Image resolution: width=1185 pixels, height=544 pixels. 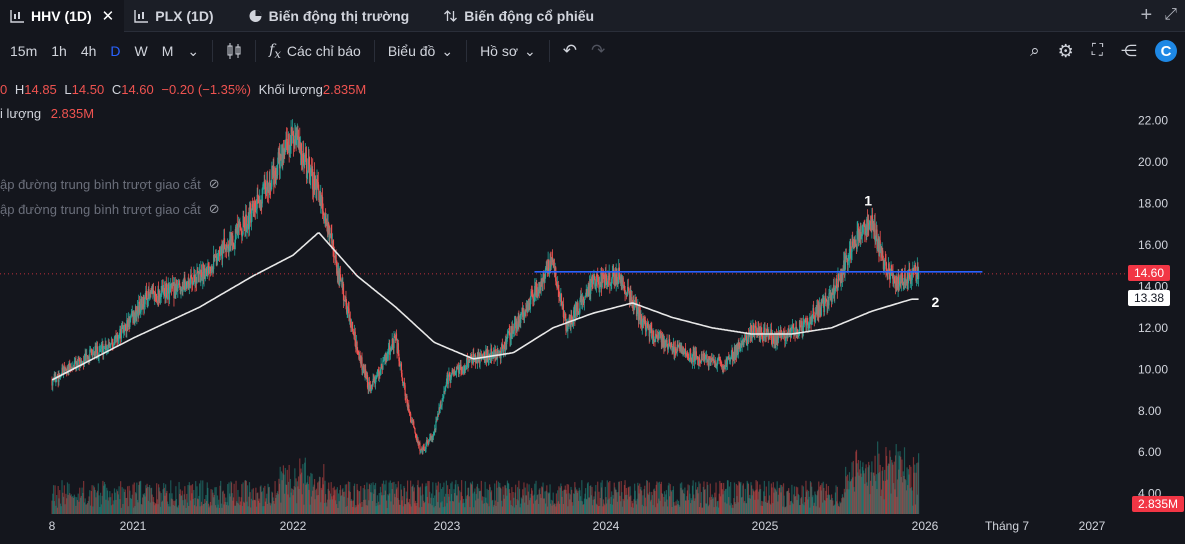 What do you see at coordinates (329, 16) in the screenshot?
I see `tab-market-movement: Biến động thị trường` at bounding box center [329, 16].